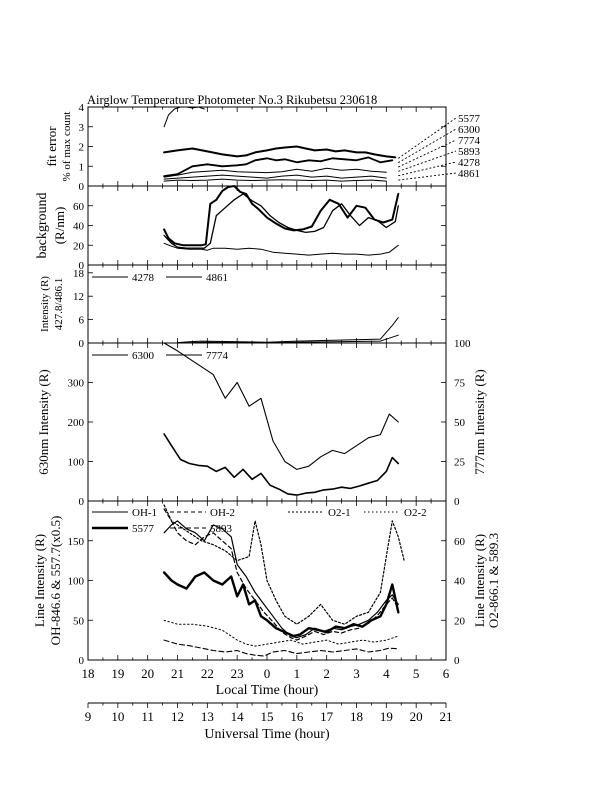 The height and width of the screenshot is (797, 612). What do you see at coordinates (82, 128) in the screenshot?
I see `y-tick-label: 3` at bounding box center [82, 128].